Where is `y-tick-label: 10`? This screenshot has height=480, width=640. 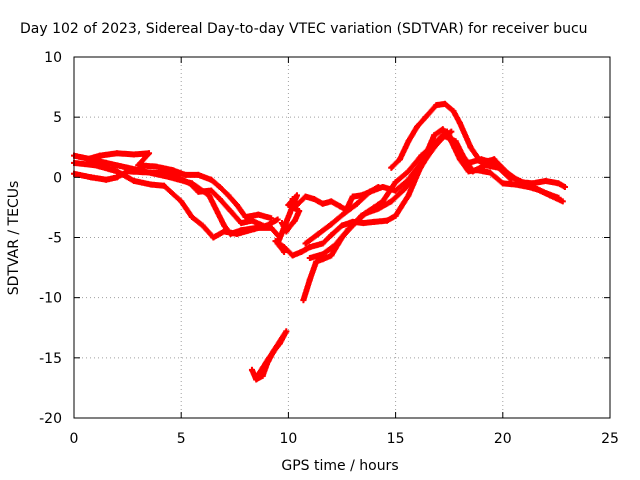
y-tick-label: 10 is located at coordinates (53, 58).